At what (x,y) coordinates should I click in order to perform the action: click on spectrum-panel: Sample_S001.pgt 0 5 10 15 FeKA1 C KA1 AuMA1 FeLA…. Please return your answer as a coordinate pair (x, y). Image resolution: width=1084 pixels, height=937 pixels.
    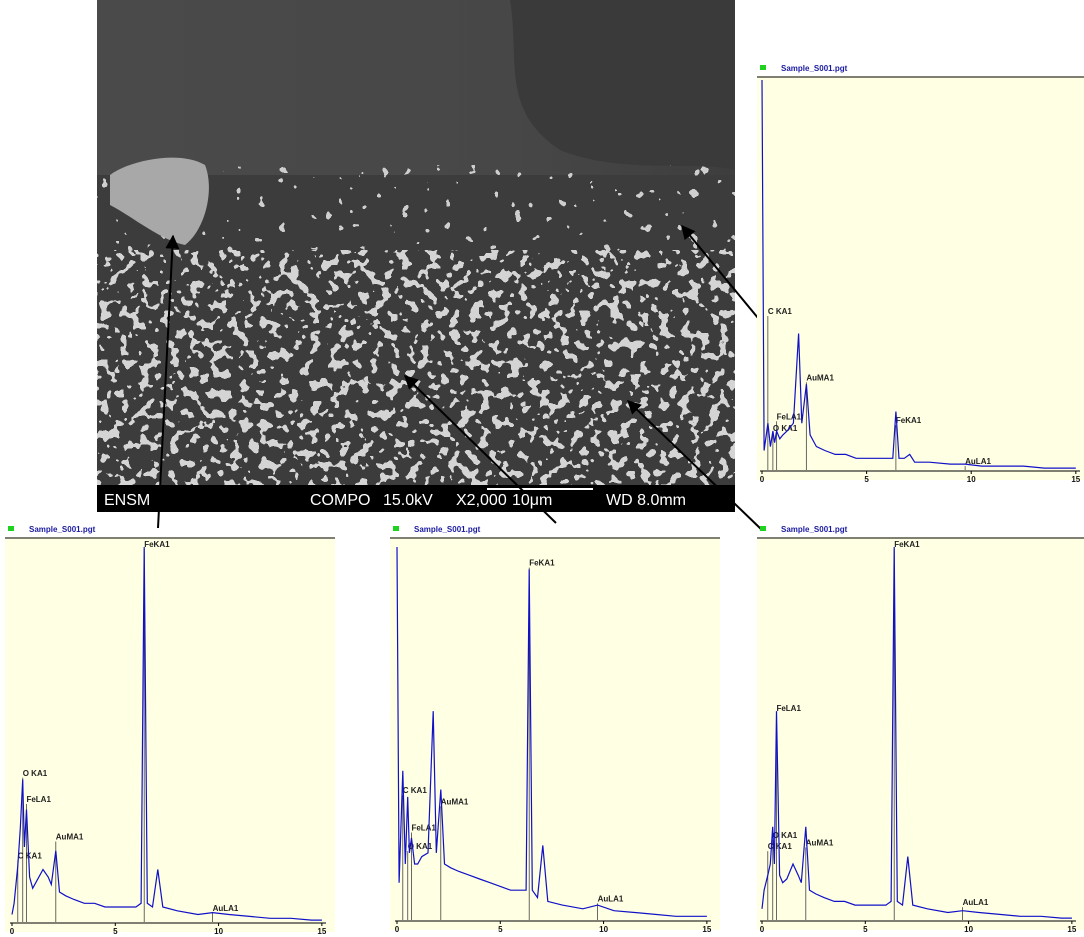
    Looking at the image, I should click on (555, 729).